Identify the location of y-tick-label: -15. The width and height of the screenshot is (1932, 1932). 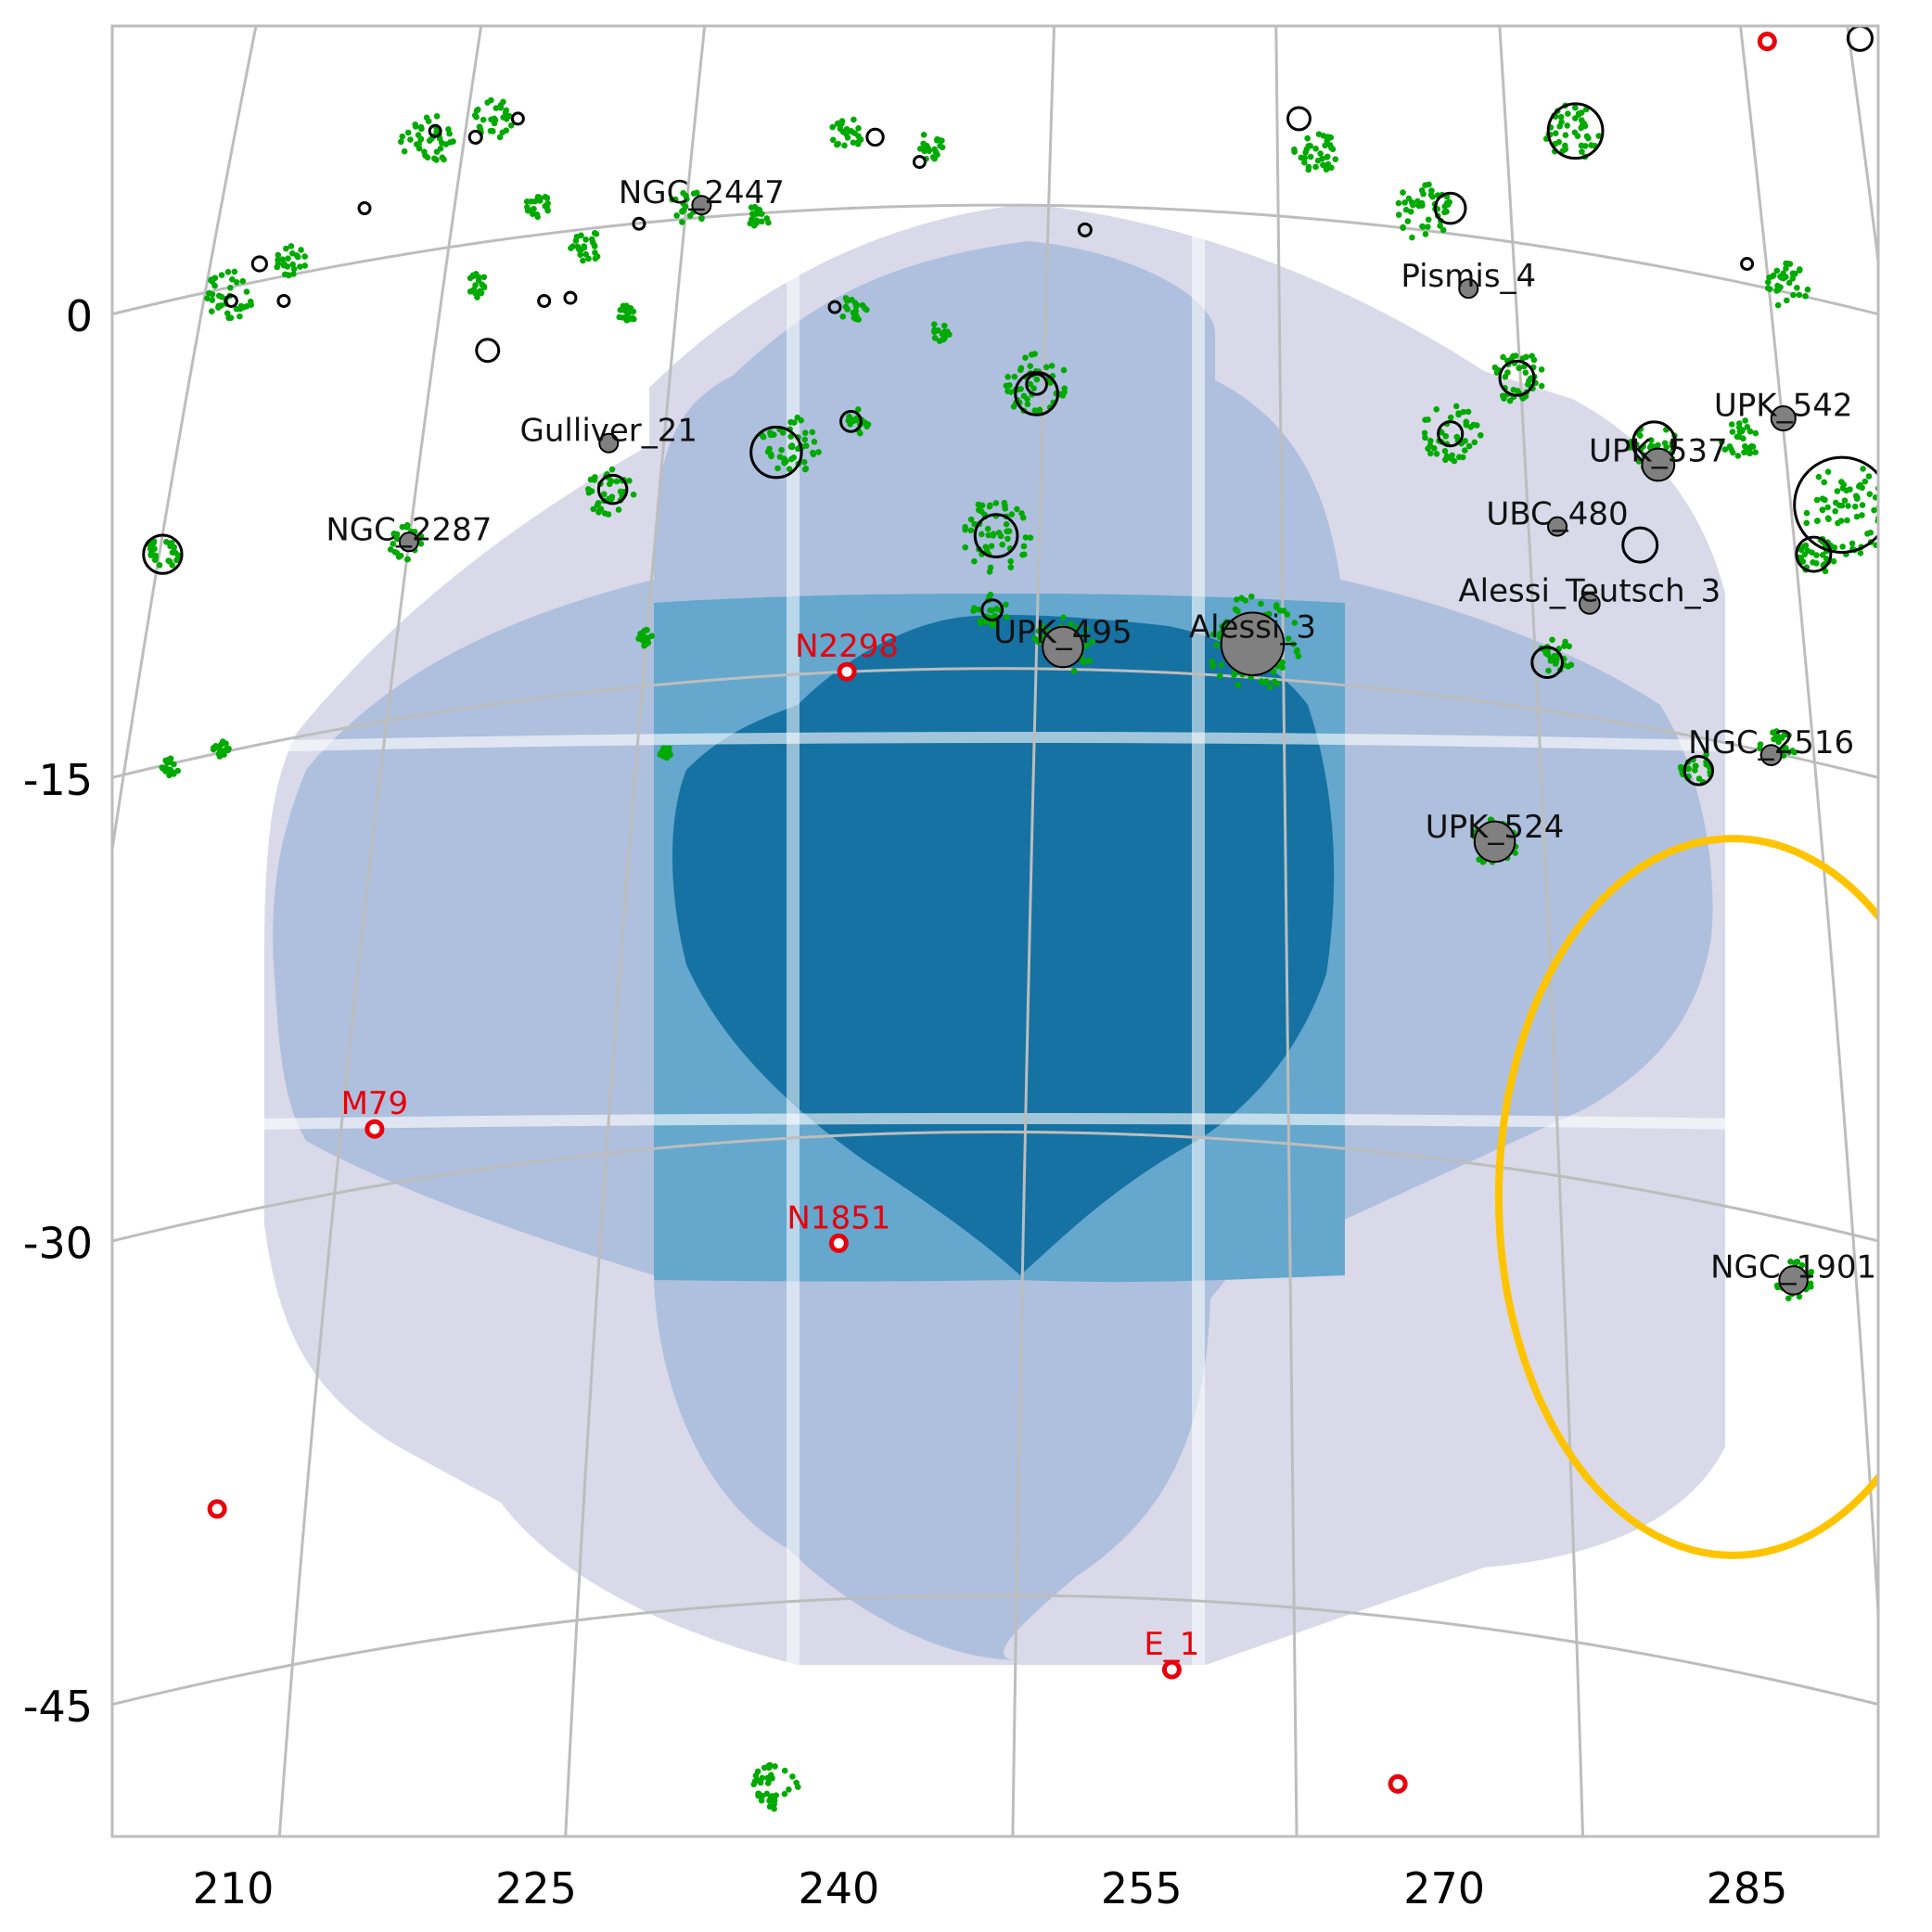
(58, 780).